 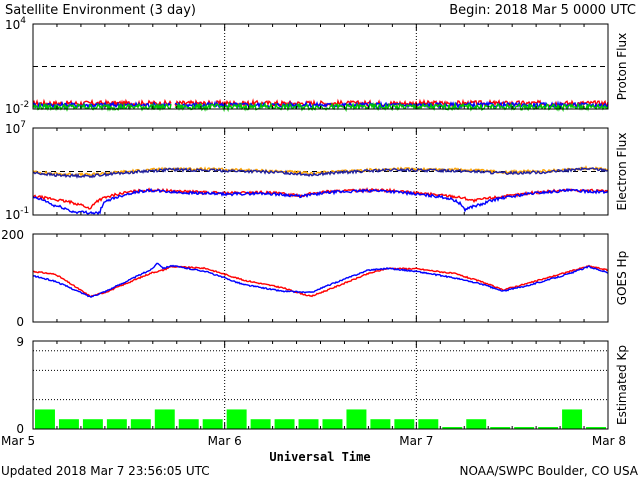 What do you see at coordinates (105, 471) in the screenshot?
I see `updated-timestamp: Updated 2018 Mar 7 23:56:05 UTC` at bounding box center [105, 471].